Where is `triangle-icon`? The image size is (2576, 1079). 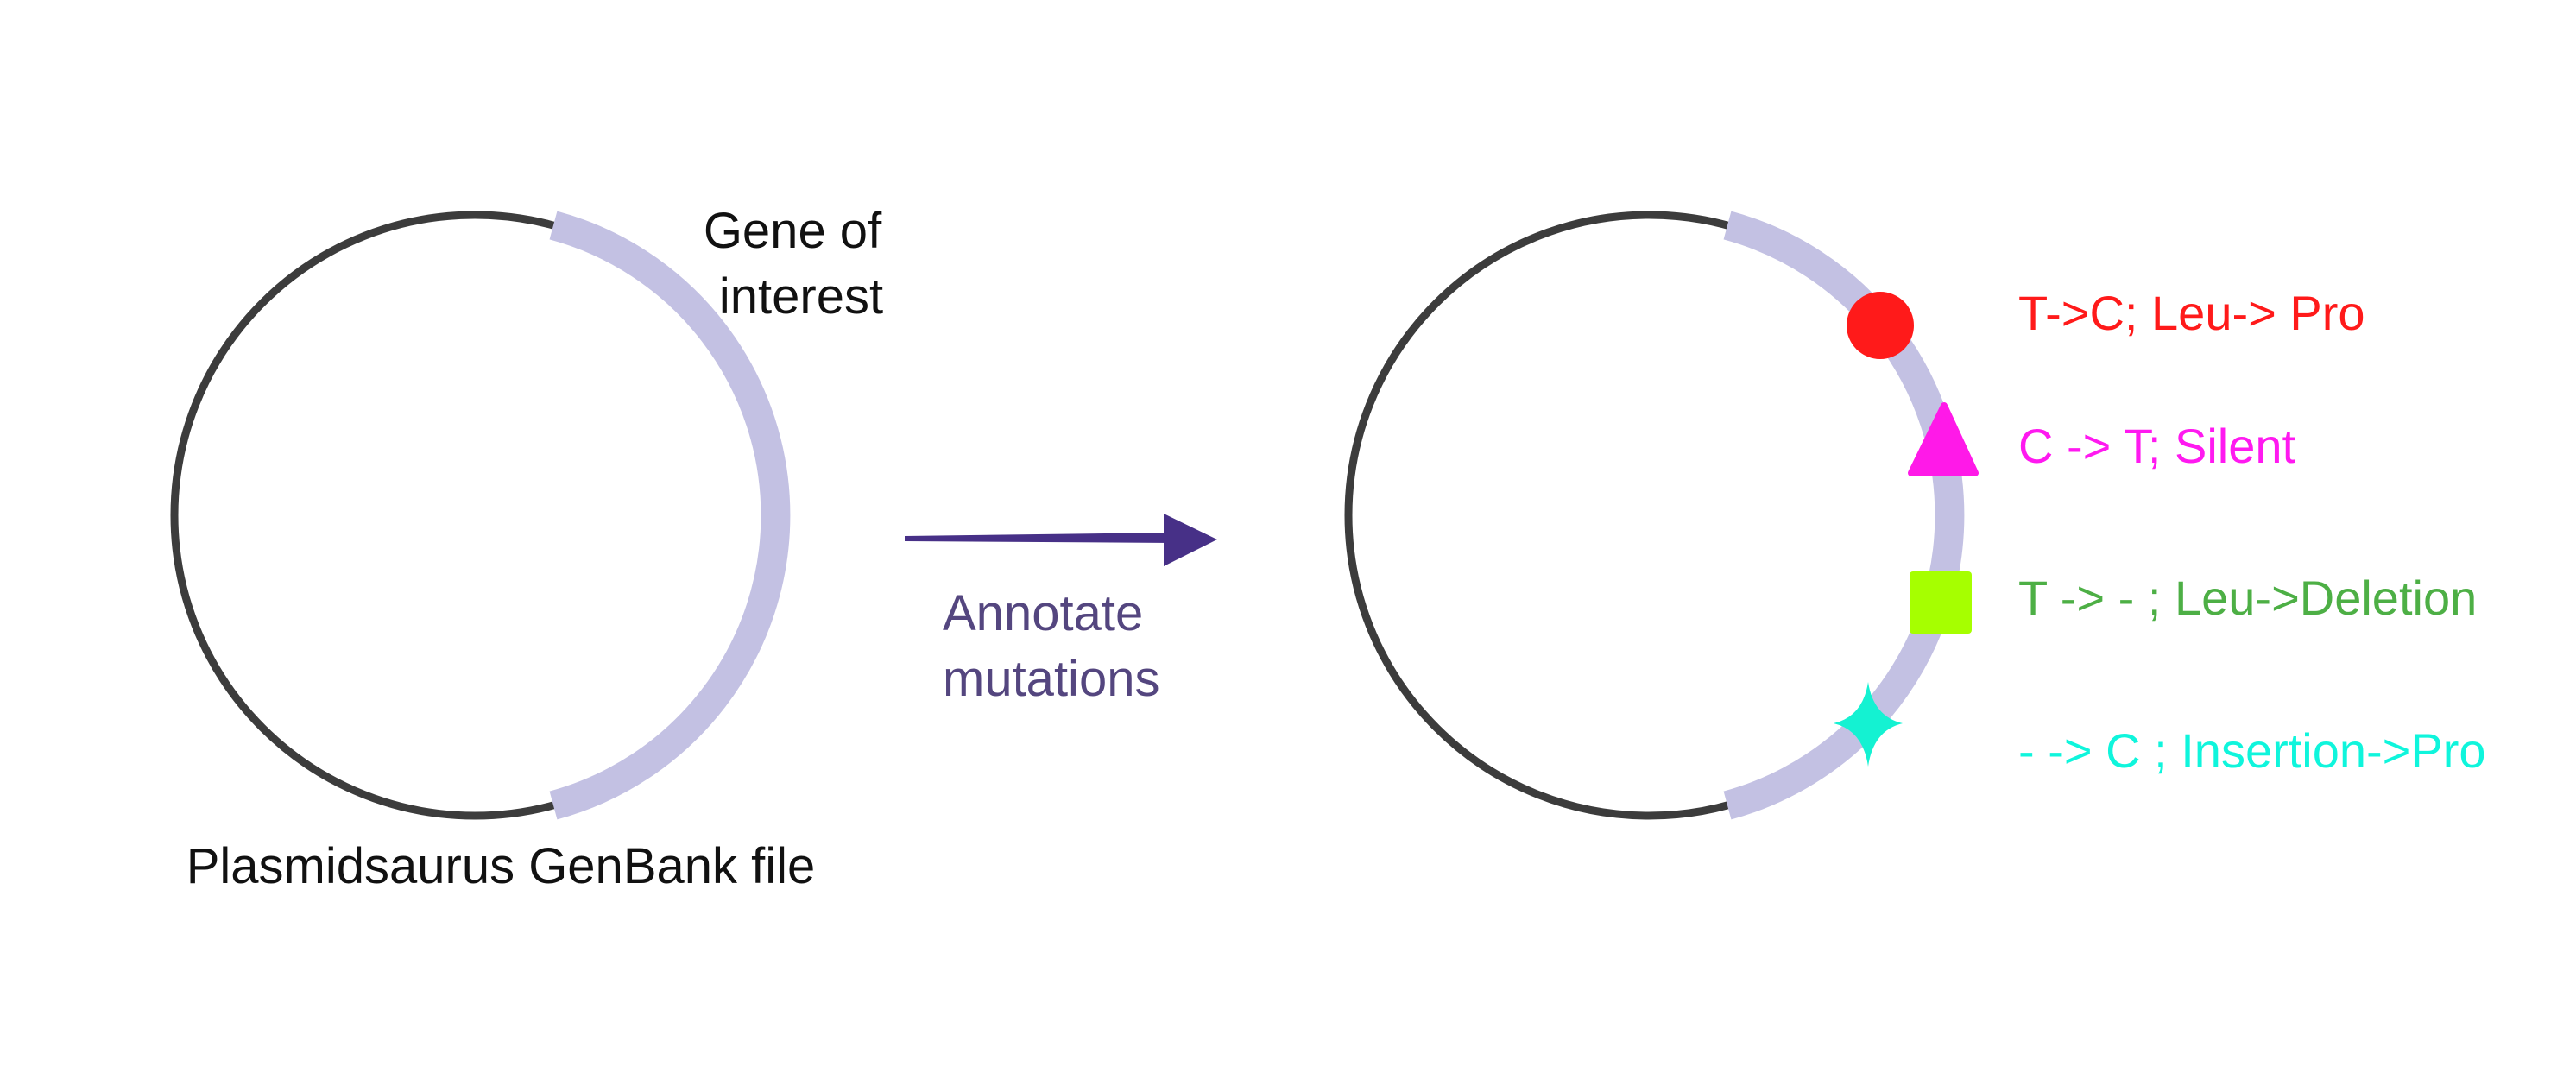
triangle-icon is located at coordinates (1943, 439).